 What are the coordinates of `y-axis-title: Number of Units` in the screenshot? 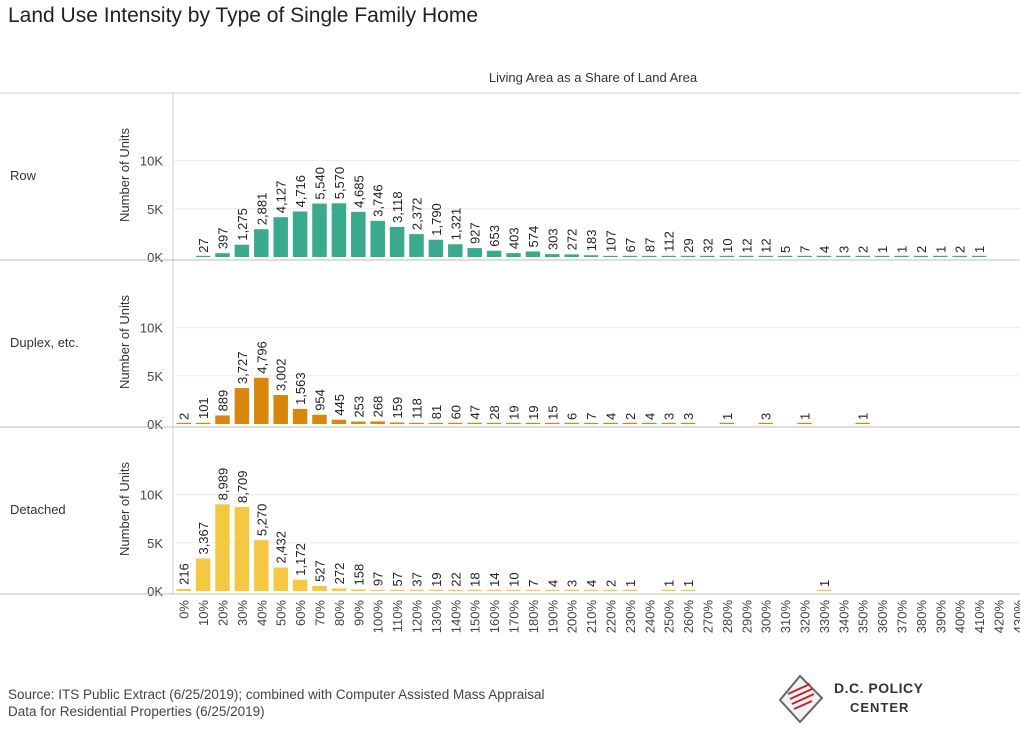 It's located at (124, 175).